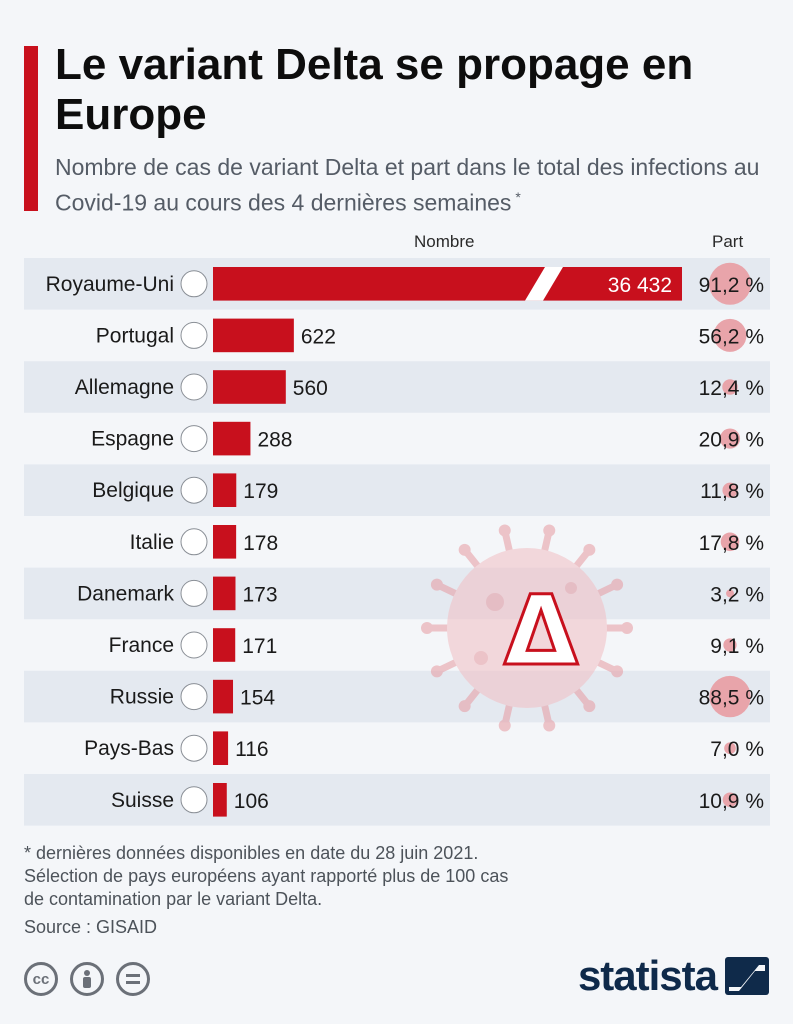  Describe the element at coordinates (41, 979) in the screenshot. I see `cc-icon: cc` at that location.